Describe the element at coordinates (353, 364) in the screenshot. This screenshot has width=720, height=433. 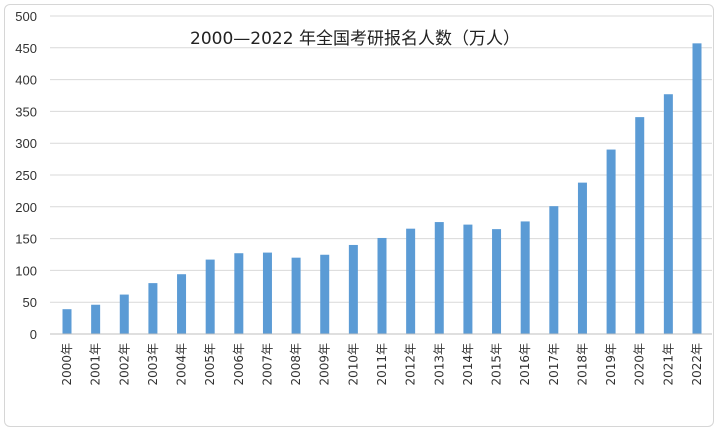
I see `x-tick-label: 2010年` at that location.